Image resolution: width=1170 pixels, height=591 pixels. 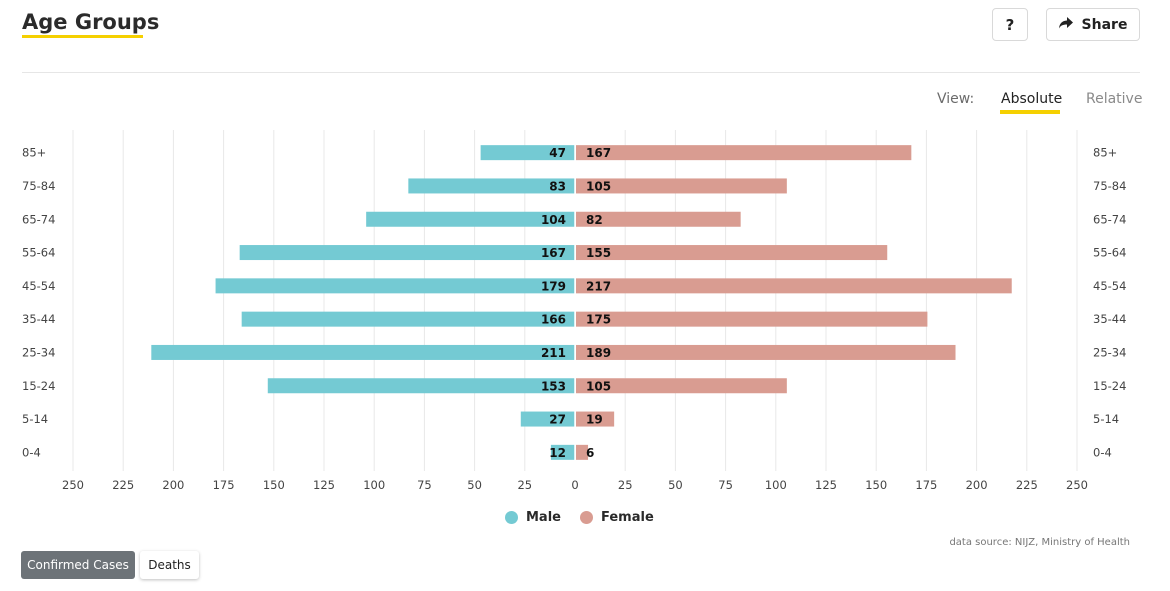 What do you see at coordinates (590, 453) in the screenshot?
I see `data-label-female: 6` at bounding box center [590, 453].